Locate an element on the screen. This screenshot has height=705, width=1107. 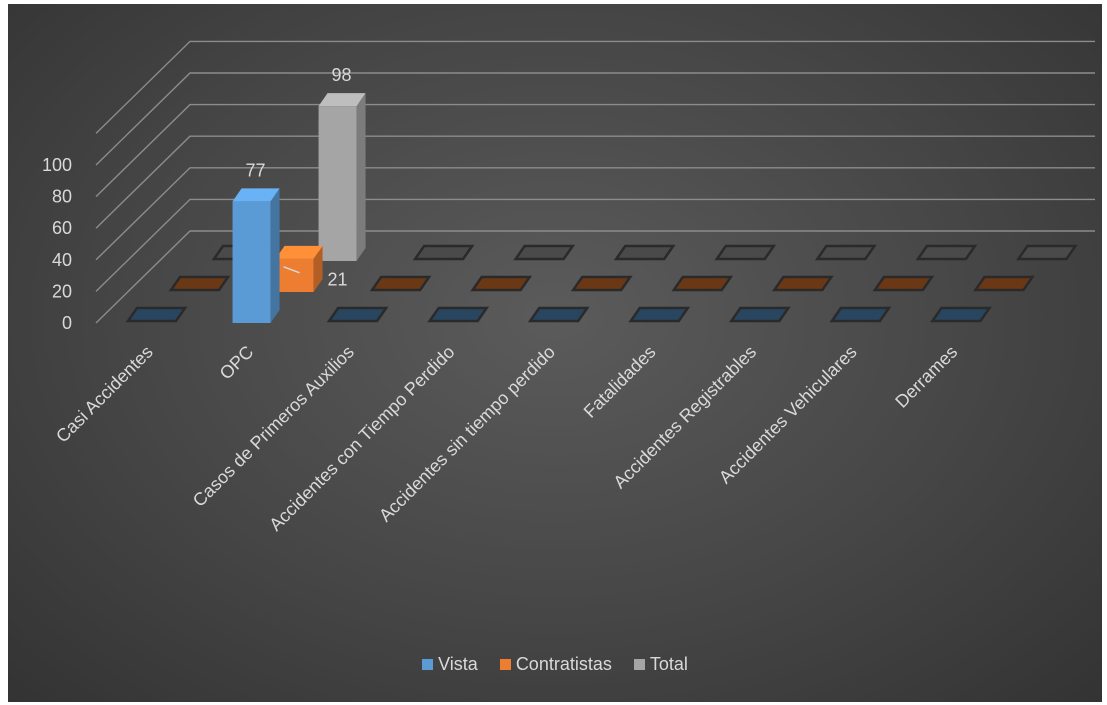
category-label: OPC is located at coordinates (237, 363).